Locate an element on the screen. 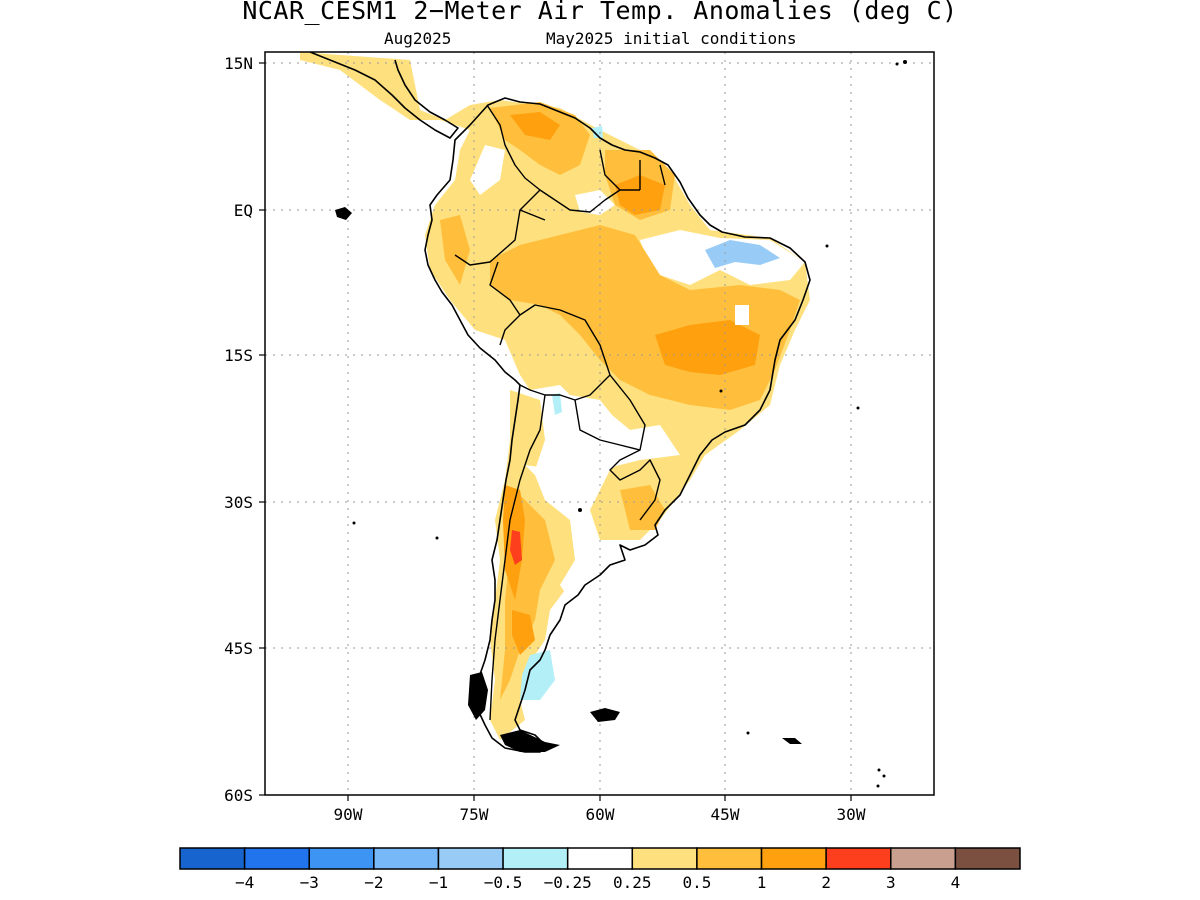  colorbar-label: −4 is located at coordinates (244, 882).